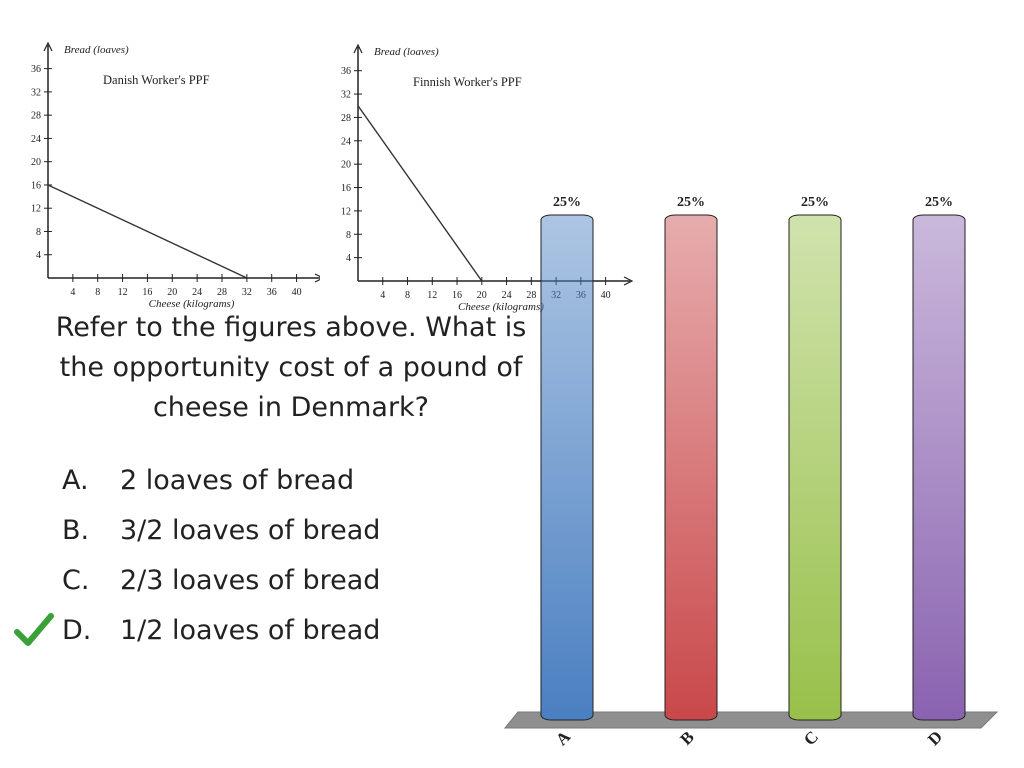 Image resolution: width=1024 pixels, height=768 pixels. Describe the element at coordinates (272, 292) in the screenshot. I see `x-tick-label: 36` at that location.